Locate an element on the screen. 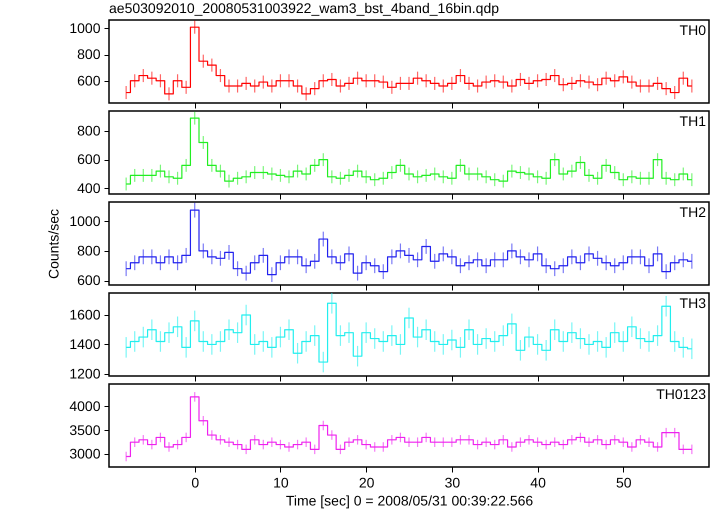 This screenshot has height=516, width=717. annotation: TH0 is located at coordinates (693, 30).